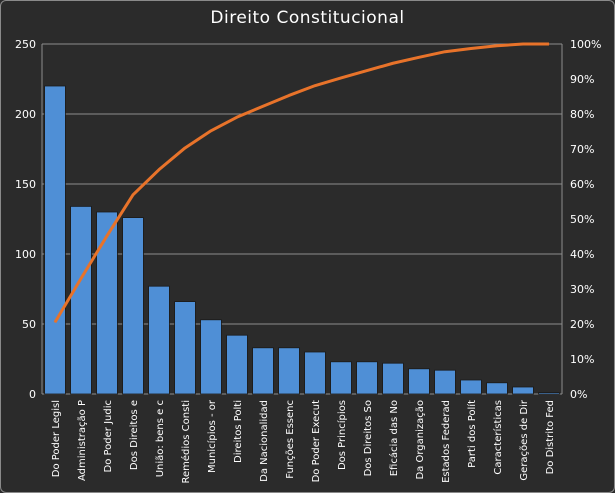 The width and height of the screenshot is (615, 493). What do you see at coordinates (582, 79) in the screenshot?
I see `right-tick-label-9: 90%` at bounding box center [582, 79].